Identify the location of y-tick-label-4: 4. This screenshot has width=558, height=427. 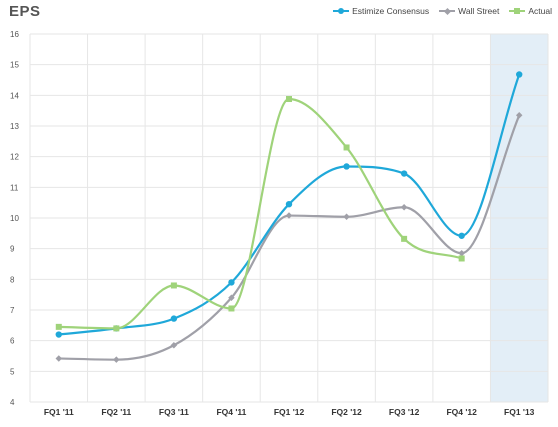
(12, 402).